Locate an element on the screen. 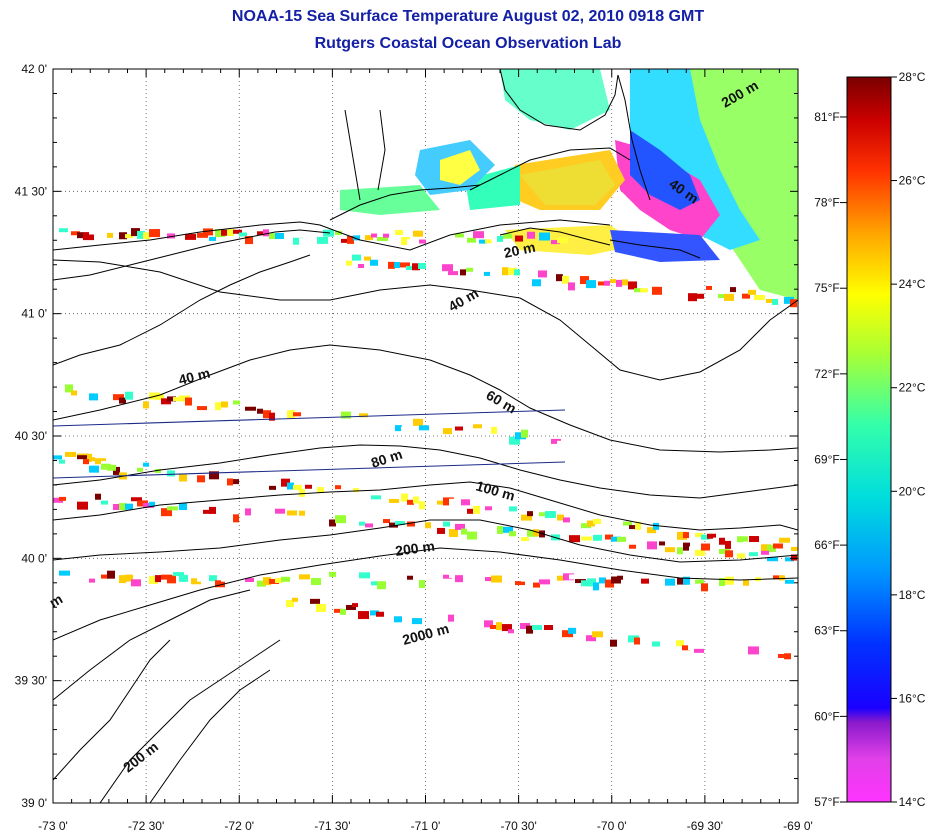 The width and height of the screenshot is (936, 840). lon-tick-label: -70 30' is located at coordinates (518, 826).